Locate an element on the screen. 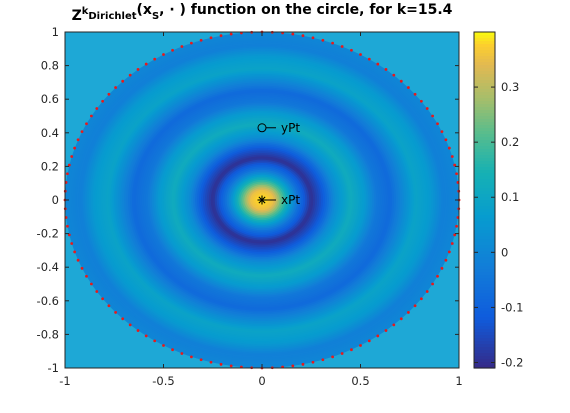 This screenshot has height=413, width=570. x-tick-label: 0.5 is located at coordinates (360, 381).